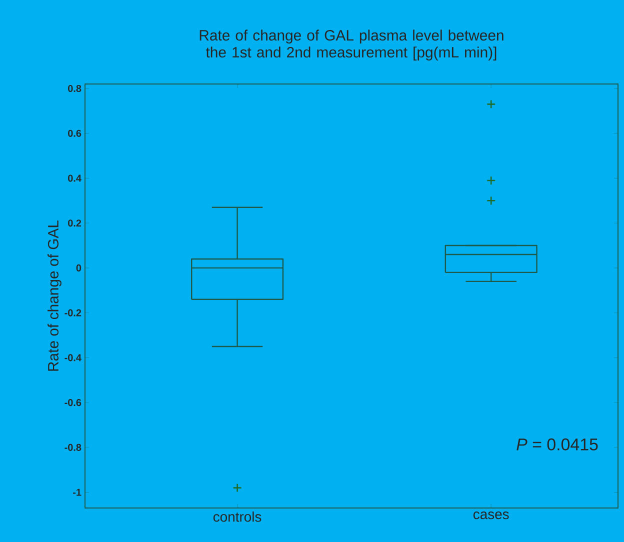 The height and width of the screenshot is (542, 624). Describe the element at coordinates (77, 492) in the screenshot. I see `y-tick-label: -1` at that location.